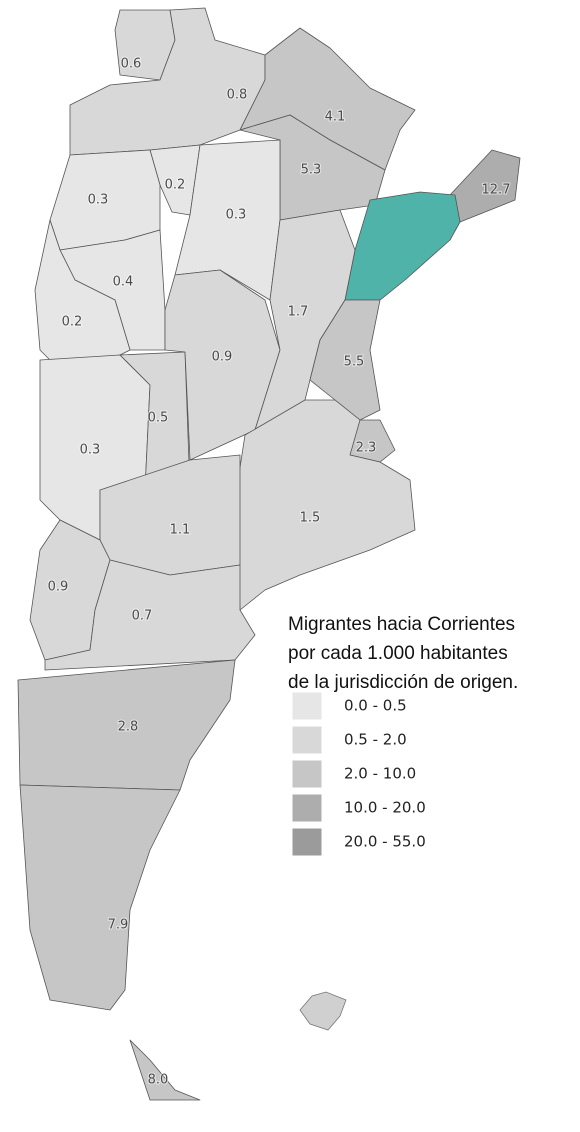 The height and width of the screenshot is (1132, 580). Describe the element at coordinates (335, 117) in the screenshot. I see `province-label: 4.1` at that location.